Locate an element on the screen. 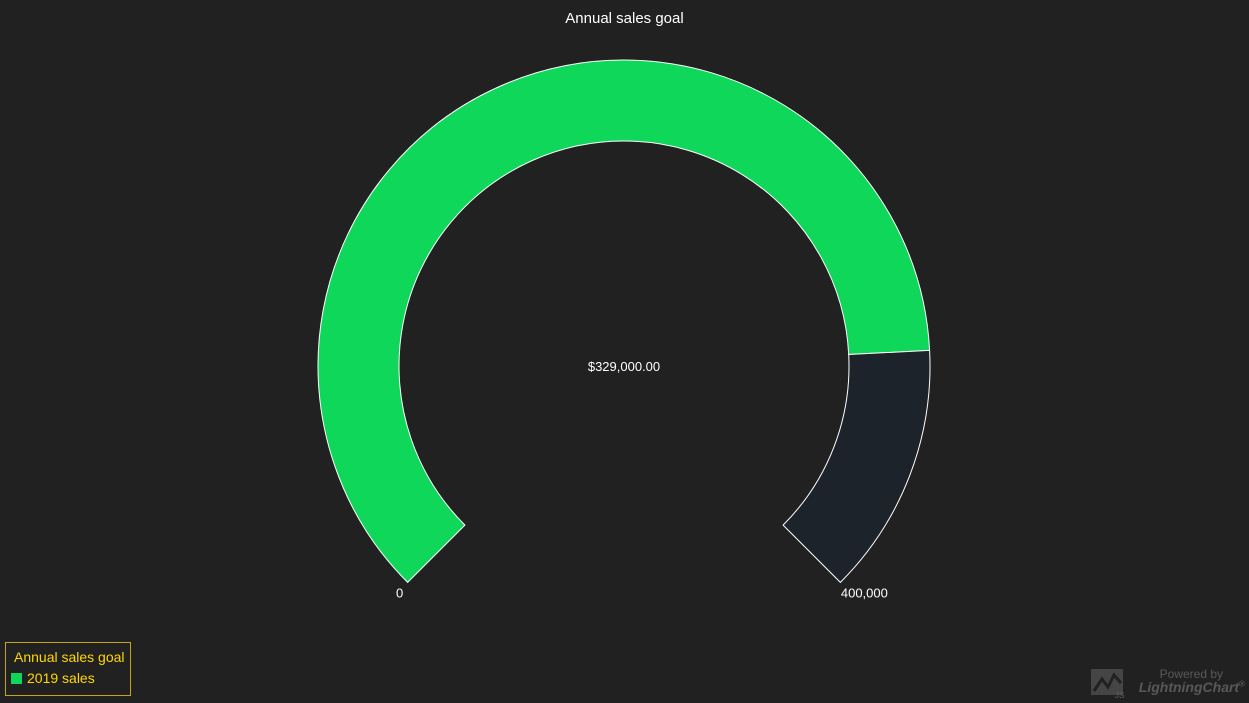 This screenshot has width=1249, height=703. legend-box: Annual sales goal 2019 sales is located at coordinates (68, 669).